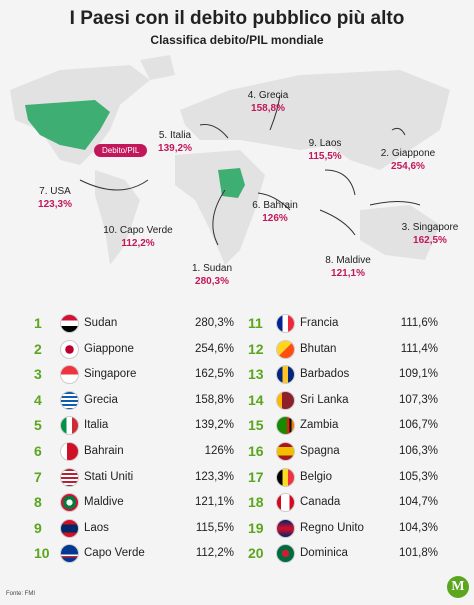 The image size is (474, 605). Describe the element at coordinates (319, 425) in the screenshot. I see `country: Zambia` at that location.